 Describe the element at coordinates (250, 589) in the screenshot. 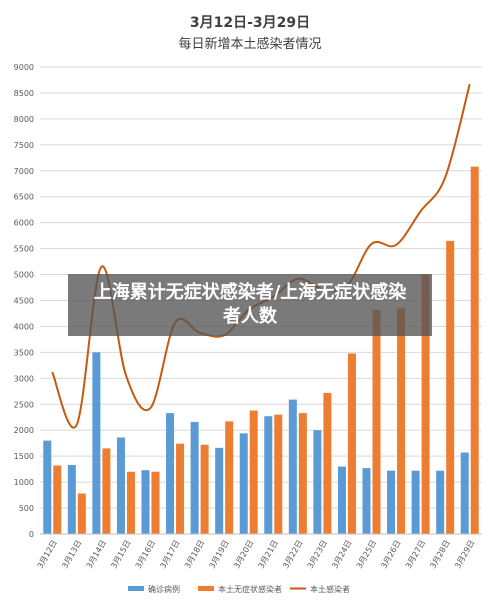

I see `legend-item-asymptomatic: 本土无症状感染者` at that location.